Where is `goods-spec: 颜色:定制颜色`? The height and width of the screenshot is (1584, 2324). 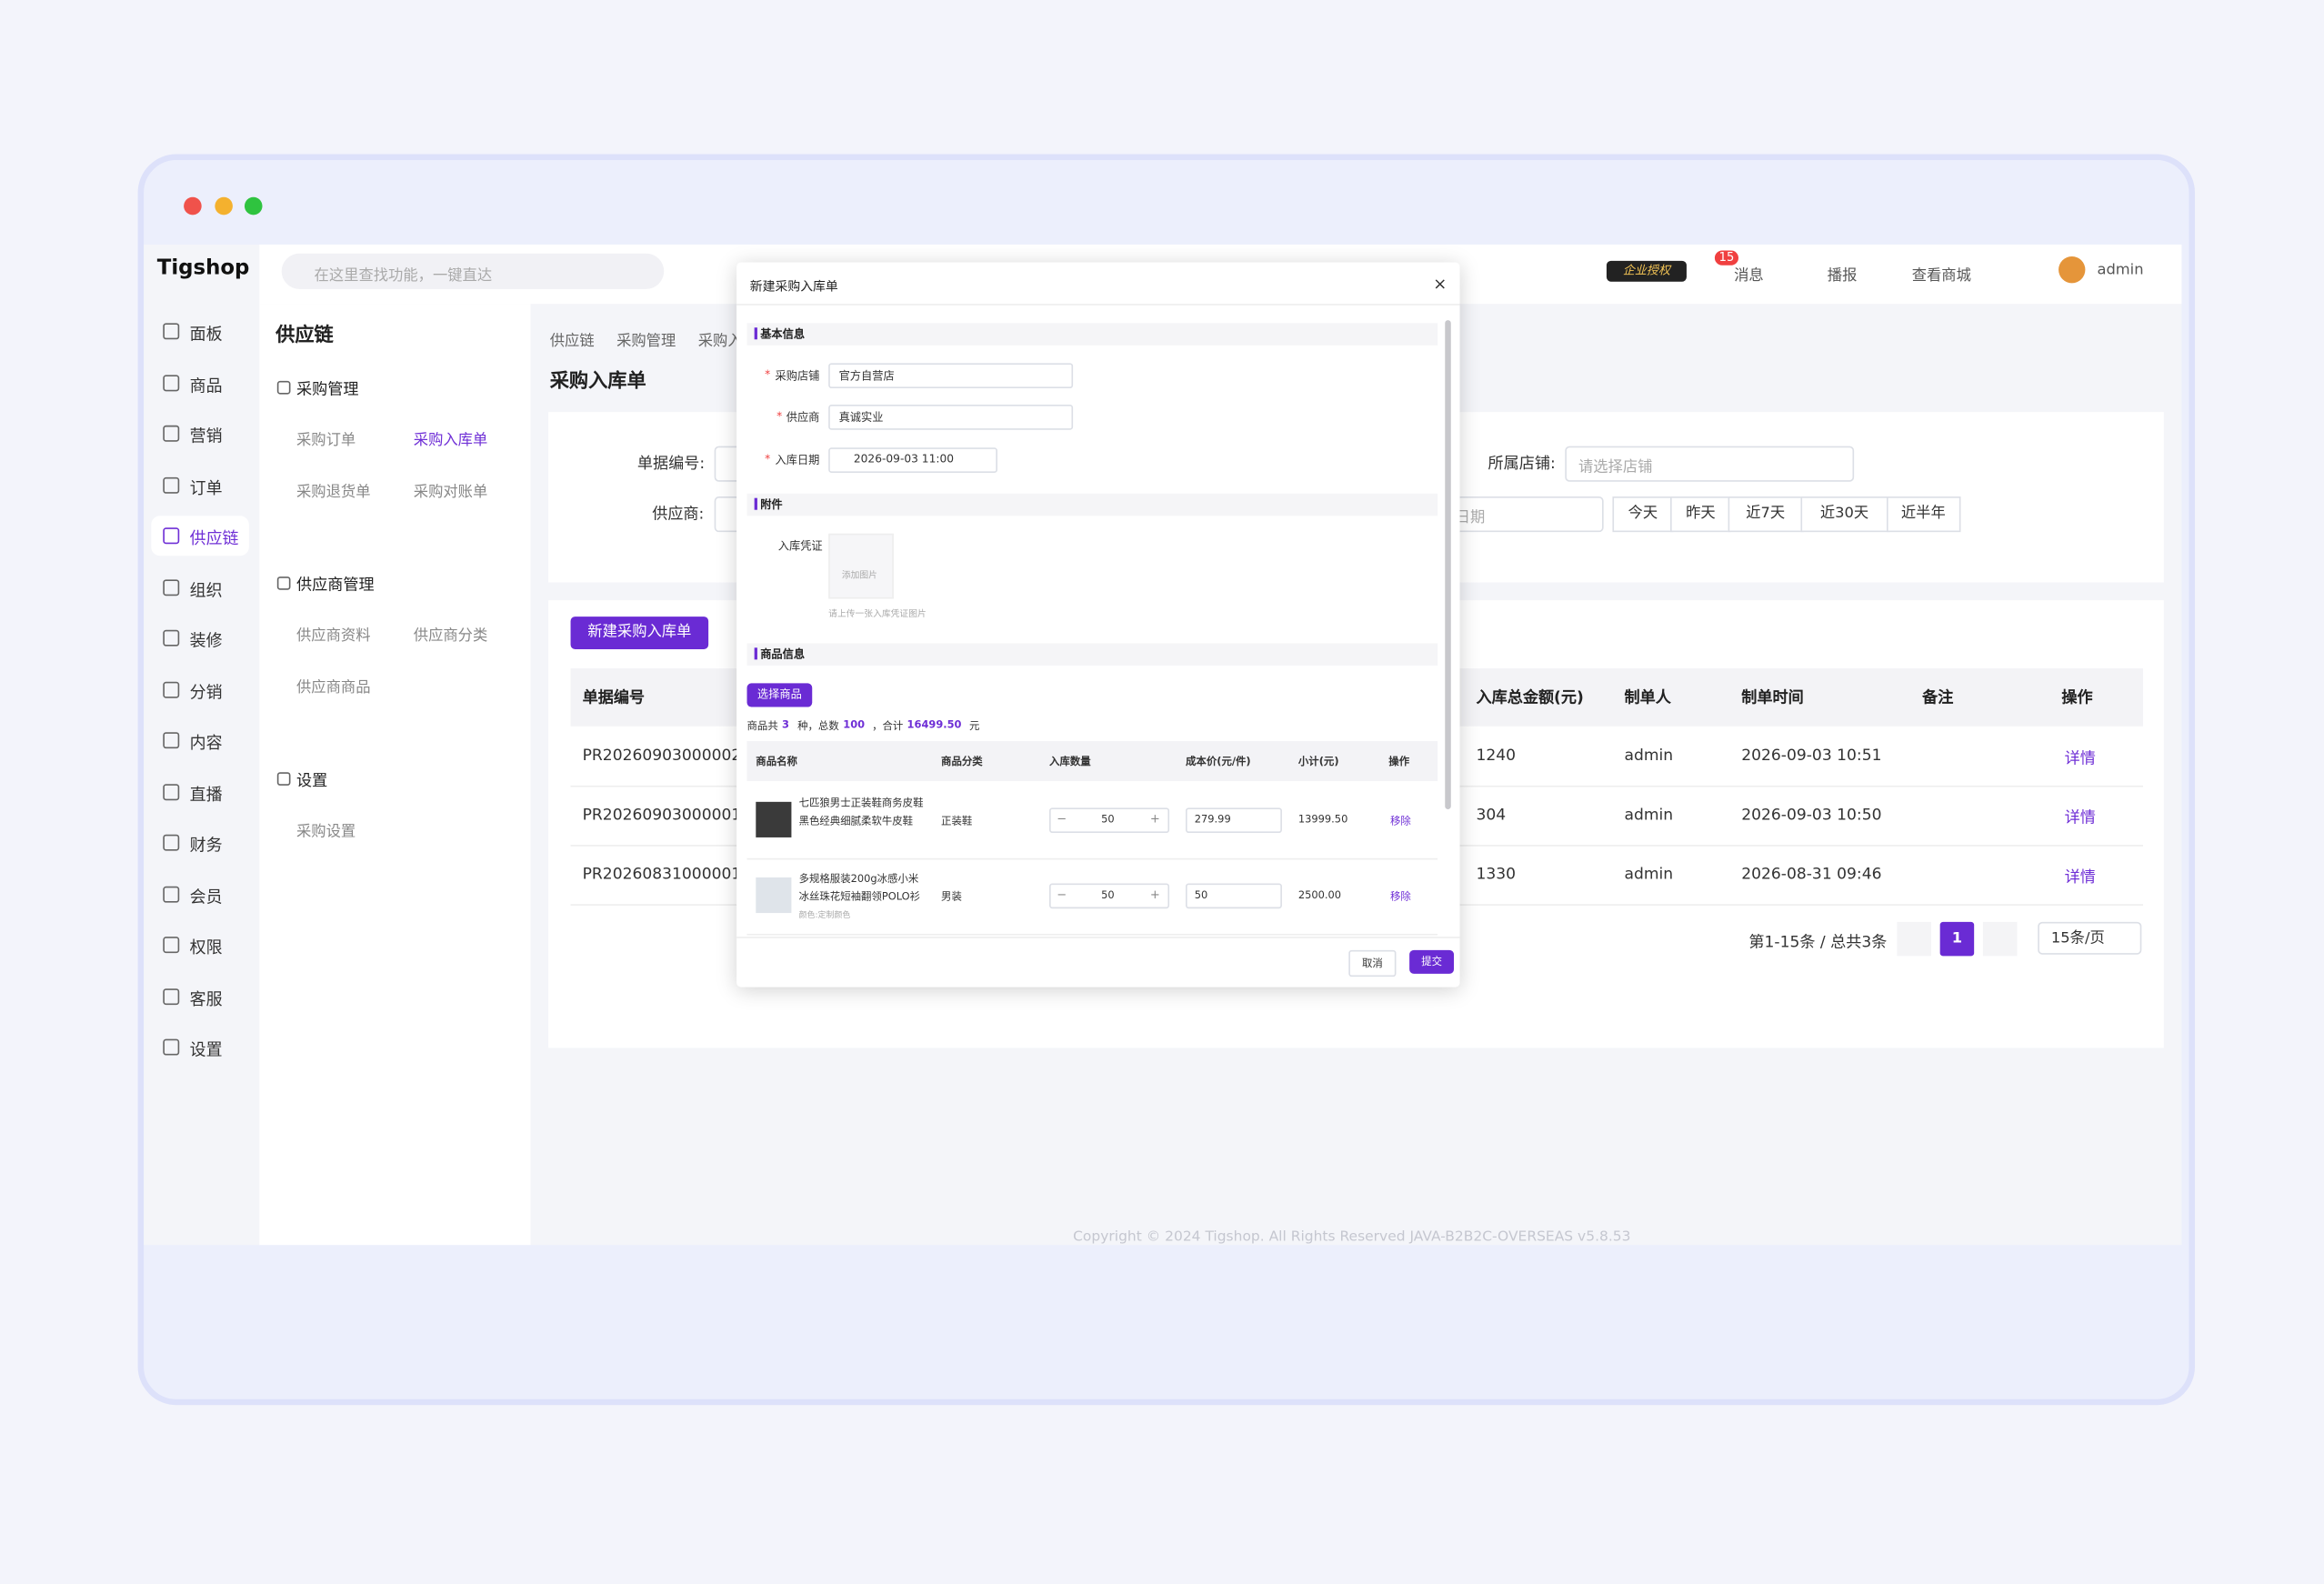
goods-spec: 颜色:定制颜色 is located at coordinates (825, 916).